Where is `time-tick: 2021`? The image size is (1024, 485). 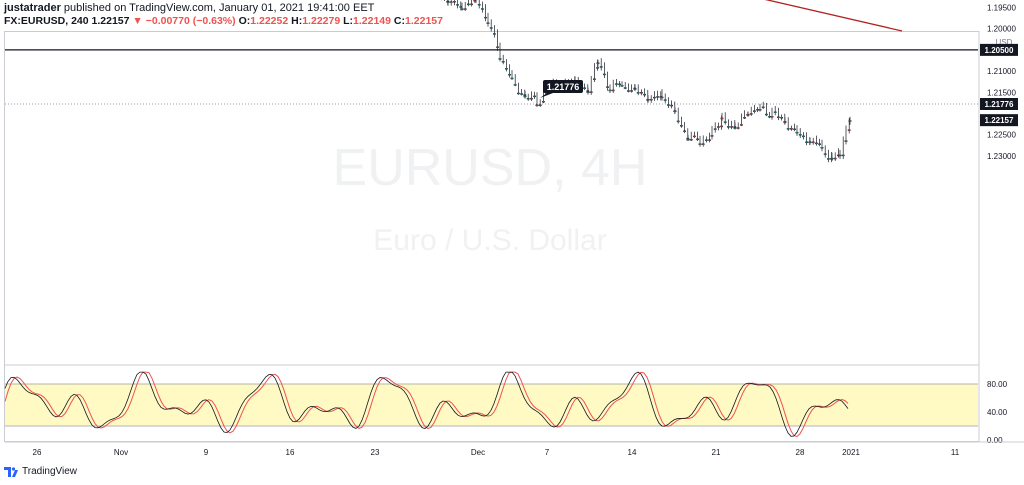 time-tick: 2021 is located at coordinates (851, 452).